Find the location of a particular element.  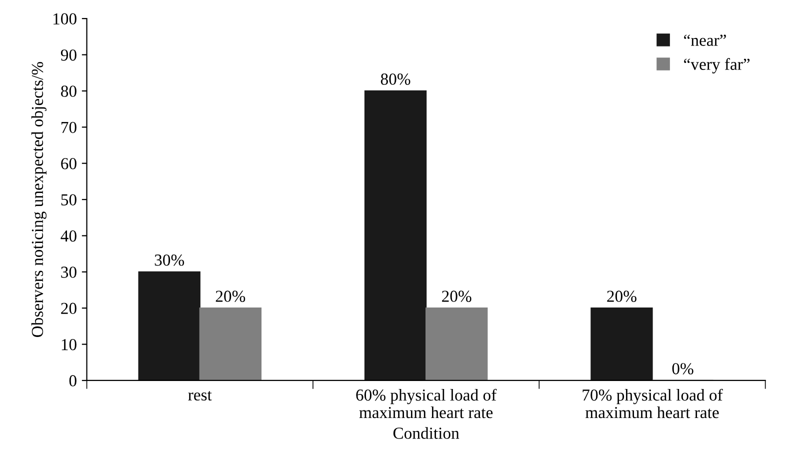

y-tick-label: 0 is located at coordinates (72, 380).